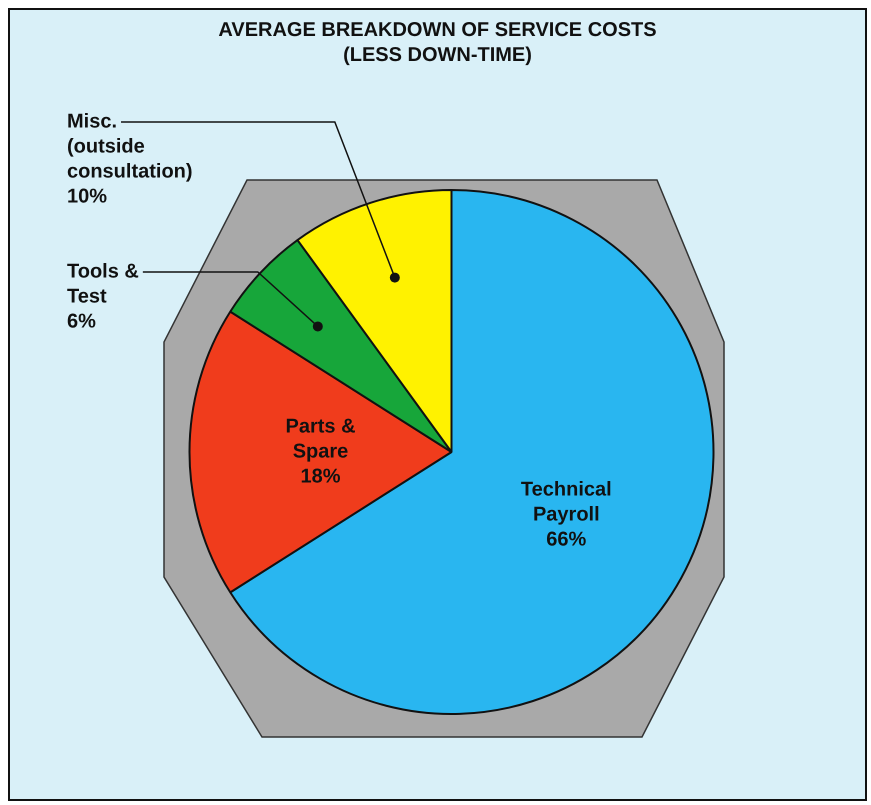 The image size is (871, 805). What do you see at coordinates (81, 321) in the screenshot?
I see `data-label: 6%` at bounding box center [81, 321].